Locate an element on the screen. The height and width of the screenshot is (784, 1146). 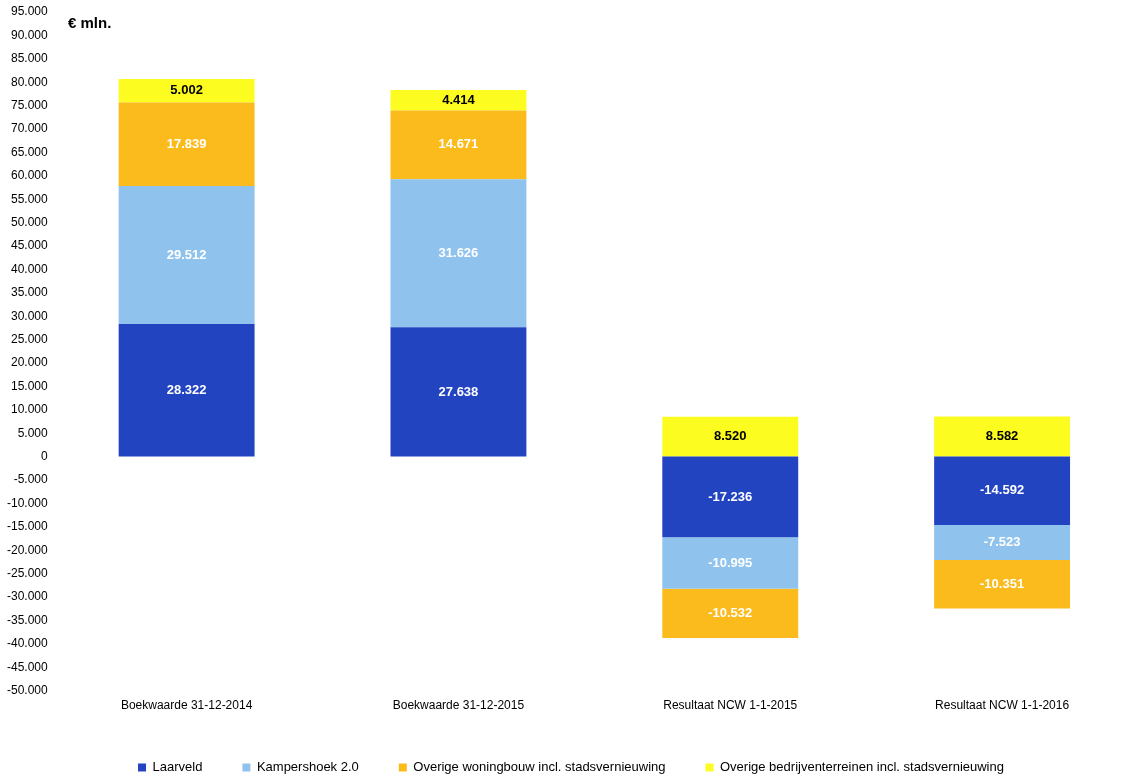
y-tick-label: 20.000 is located at coordinates (30, 362).